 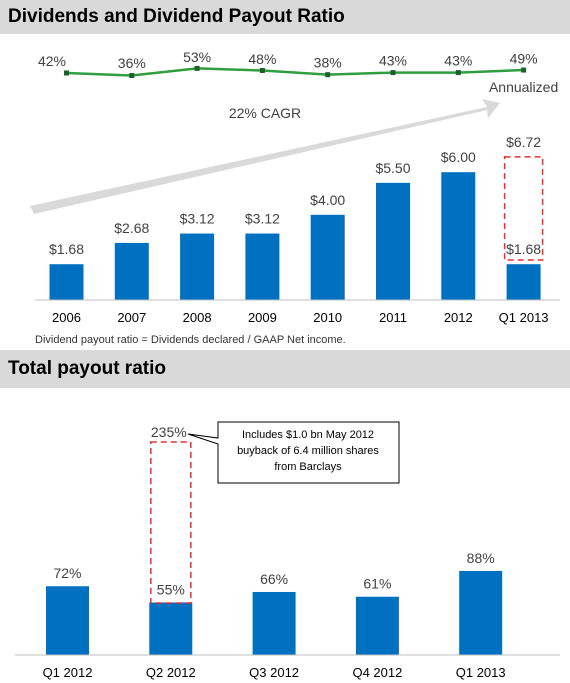 What do you see at coordinates (285, 17) in the screenshot?
I see `chart1-title: Dividends and Dividend Payout Ratio` at bounding box center [285, 17].